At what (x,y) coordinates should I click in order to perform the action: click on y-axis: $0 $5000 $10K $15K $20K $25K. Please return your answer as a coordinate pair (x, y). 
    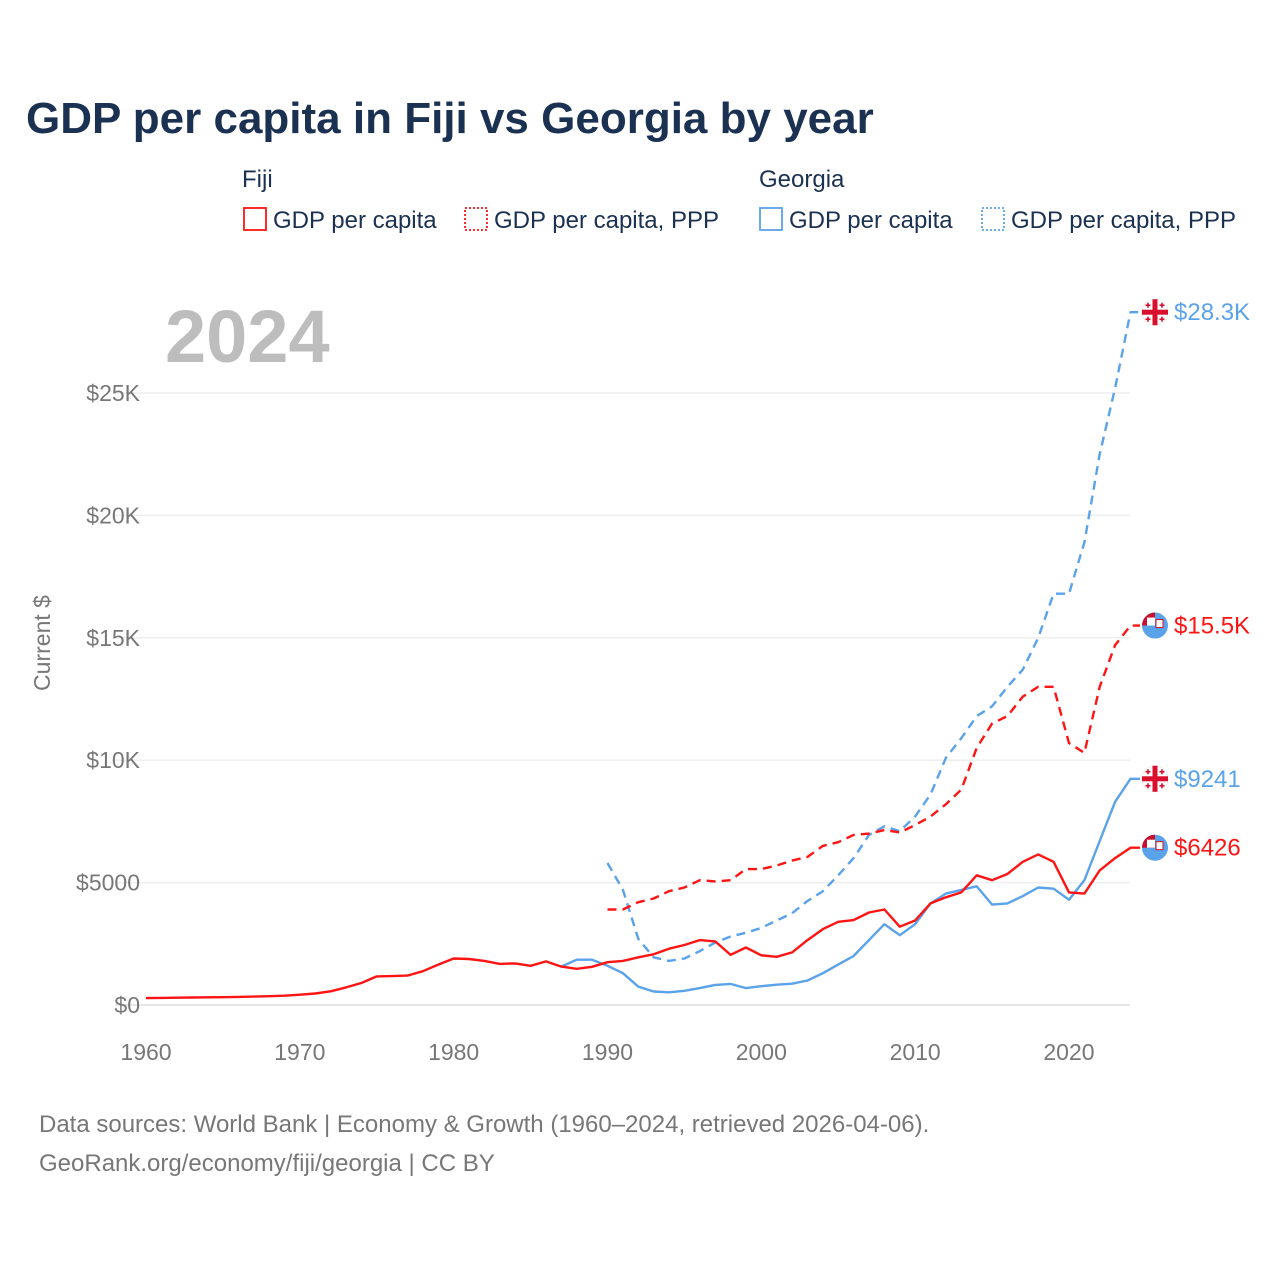
    Looking at the image, I should click on (108, 699).